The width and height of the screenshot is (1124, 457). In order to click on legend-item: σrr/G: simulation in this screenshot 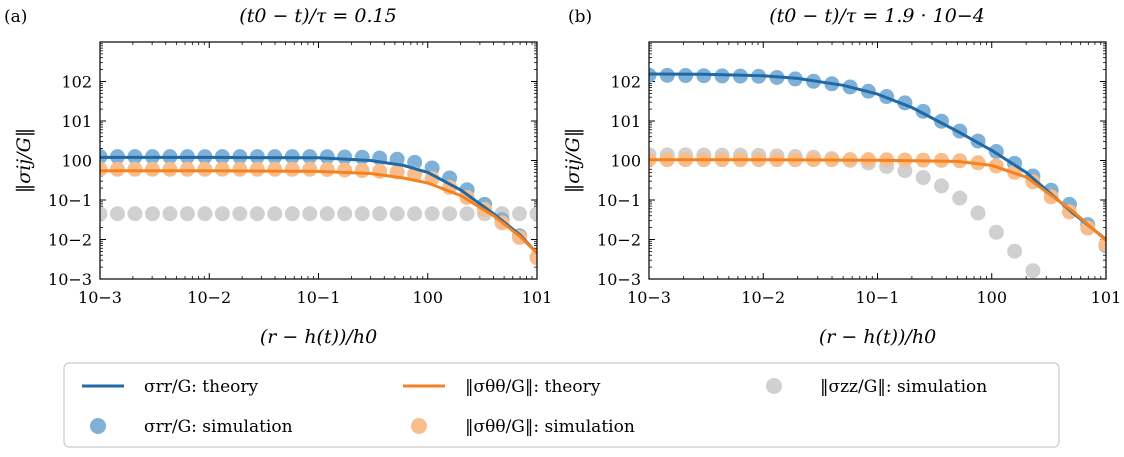, I will do `click(191, 427)`.